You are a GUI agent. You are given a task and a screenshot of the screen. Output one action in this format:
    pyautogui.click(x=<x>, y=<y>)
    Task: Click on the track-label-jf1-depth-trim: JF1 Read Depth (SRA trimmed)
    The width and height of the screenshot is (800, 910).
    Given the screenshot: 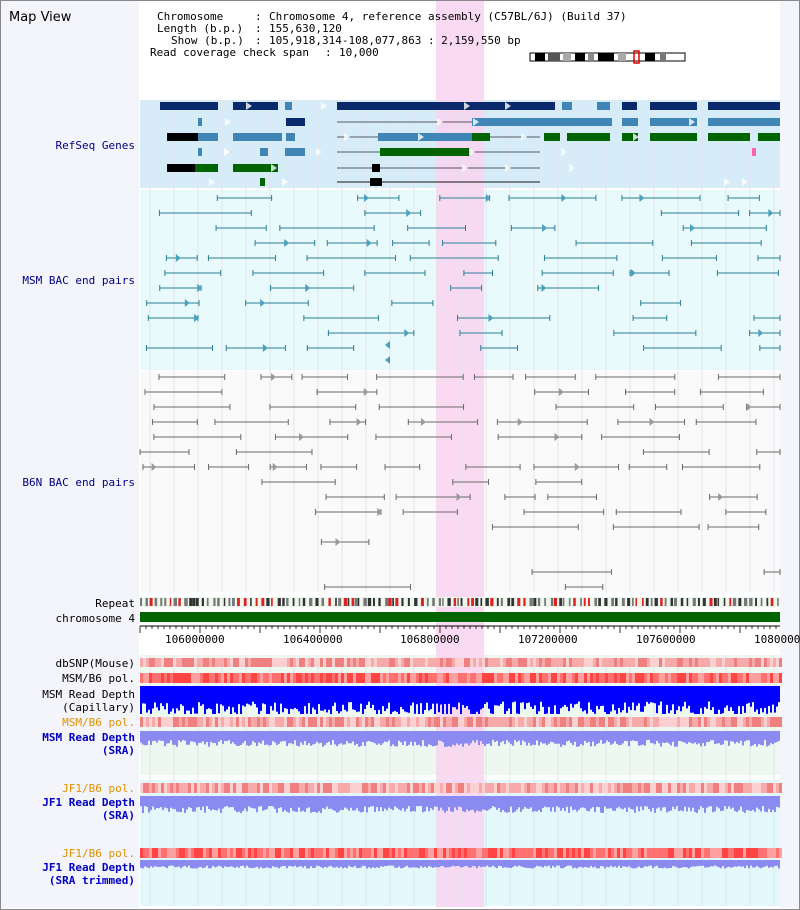 What is the action you would take?
    pyautogui.click(x=88, y=874)
    